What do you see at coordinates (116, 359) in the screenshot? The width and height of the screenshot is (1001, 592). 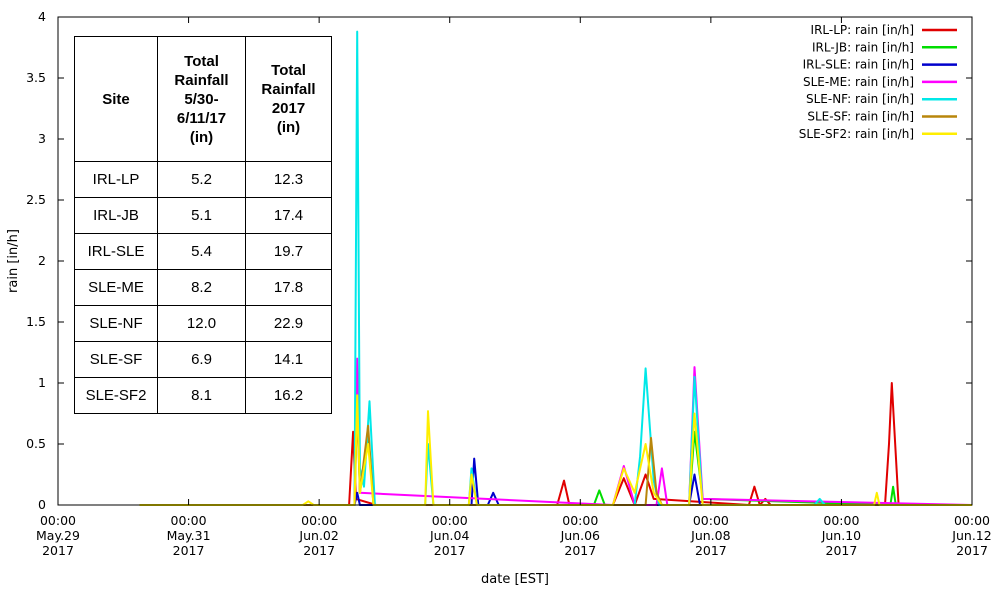 I see `table-cell: SLE-SF` at bounding box center [116, 359].